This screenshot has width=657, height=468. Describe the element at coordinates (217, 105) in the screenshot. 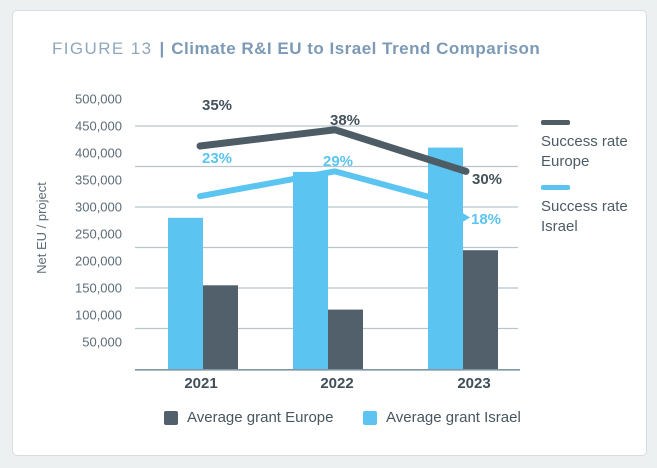

I see `percent-label-success-rate-europe-2021: 35%` at that location.